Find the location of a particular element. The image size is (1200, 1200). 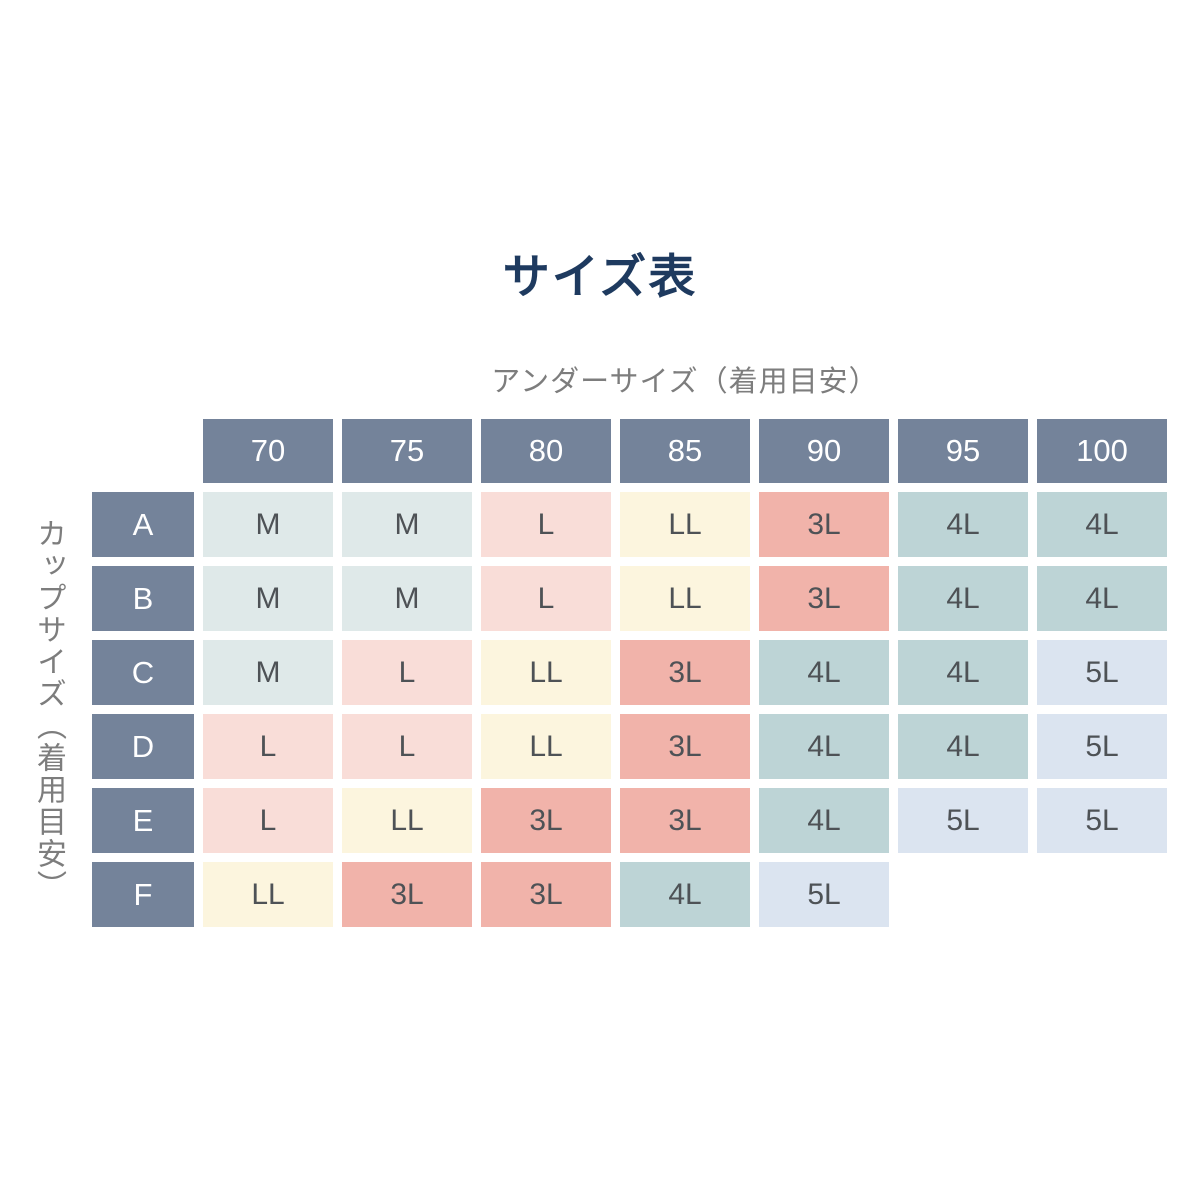

column-header-cell: 95 is located at coordinates (963, 451).